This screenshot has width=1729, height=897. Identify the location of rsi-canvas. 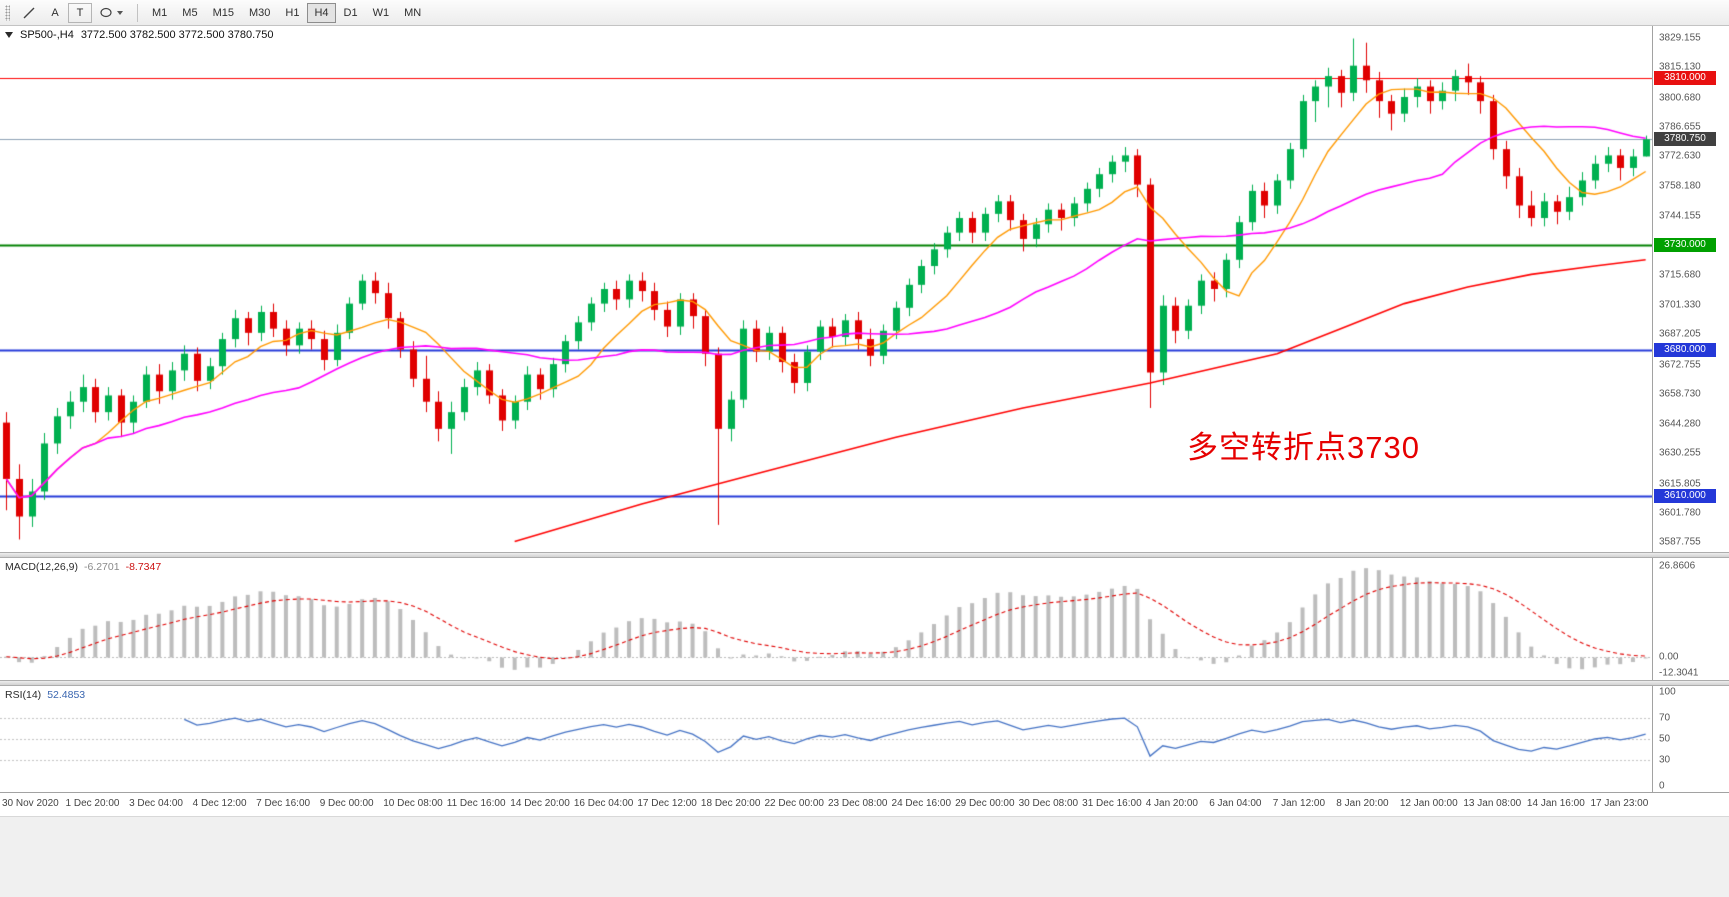
(826, 739).